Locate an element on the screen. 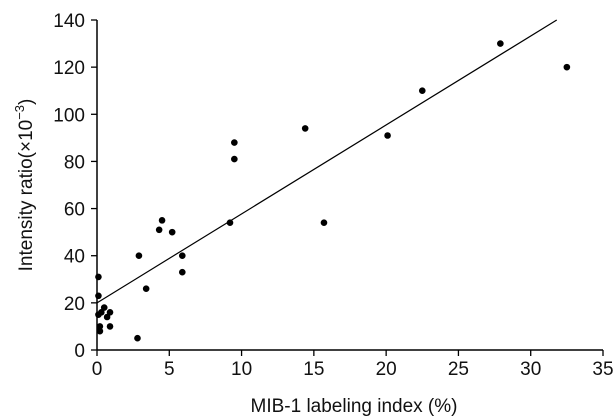 This screenshot has width=616, height=418. y-tick-label-0: 0 is located at coordinates (79, 351).